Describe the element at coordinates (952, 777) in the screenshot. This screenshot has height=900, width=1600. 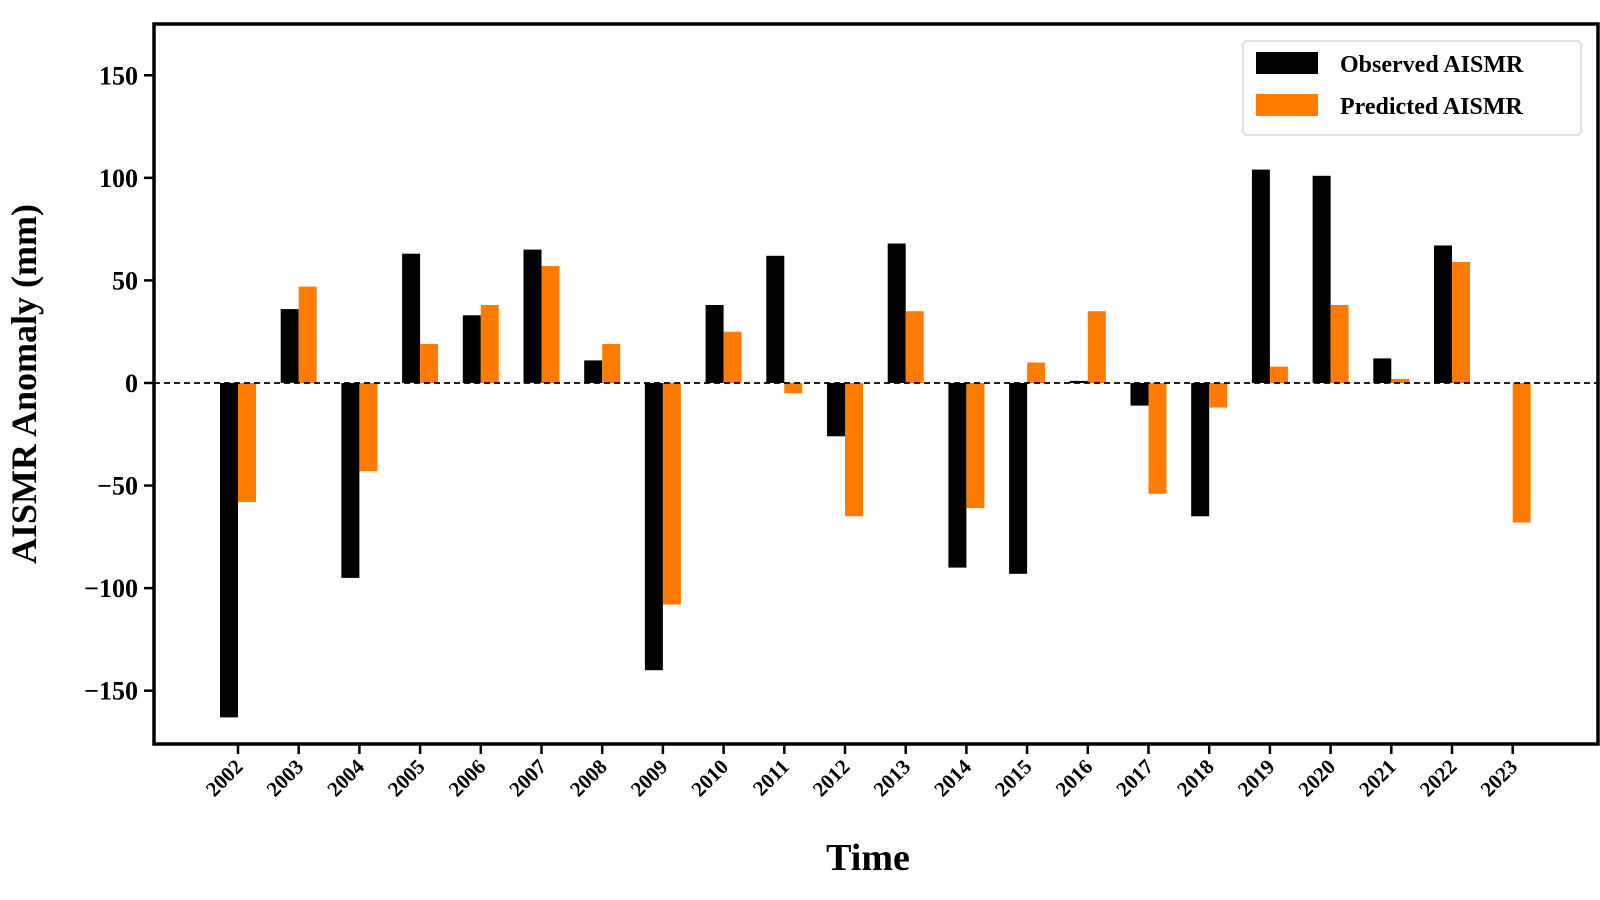
I see `x-tick-label: 2014` at that location.